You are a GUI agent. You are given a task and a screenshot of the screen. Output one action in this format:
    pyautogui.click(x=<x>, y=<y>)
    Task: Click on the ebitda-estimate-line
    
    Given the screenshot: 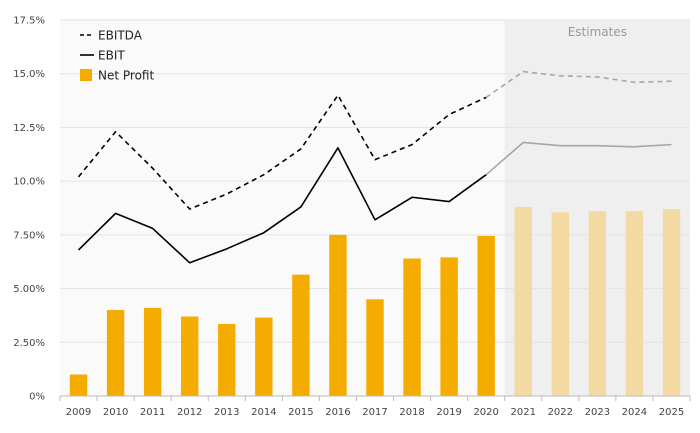 What is the action you would take?
    pyautogui.click(x=578, y=84)
    